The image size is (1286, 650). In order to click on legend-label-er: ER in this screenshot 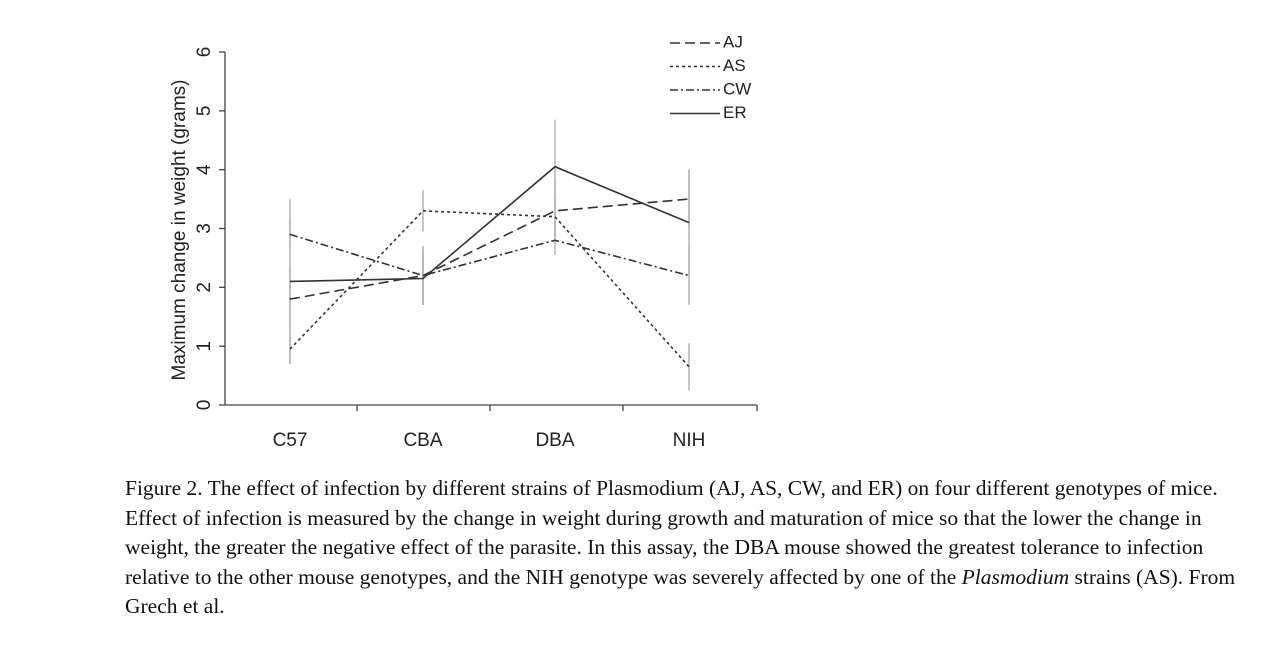, I will do `click(735, 112)`.